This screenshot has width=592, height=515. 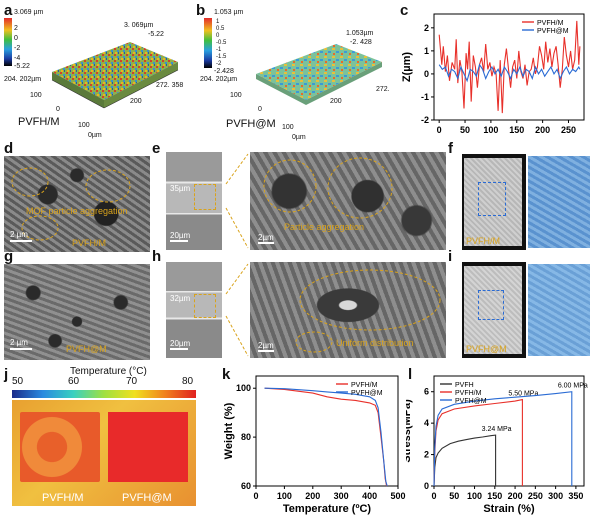 I want to click on sem-cross-section-h: 32µm 20µm, so click(x=194, y=310).